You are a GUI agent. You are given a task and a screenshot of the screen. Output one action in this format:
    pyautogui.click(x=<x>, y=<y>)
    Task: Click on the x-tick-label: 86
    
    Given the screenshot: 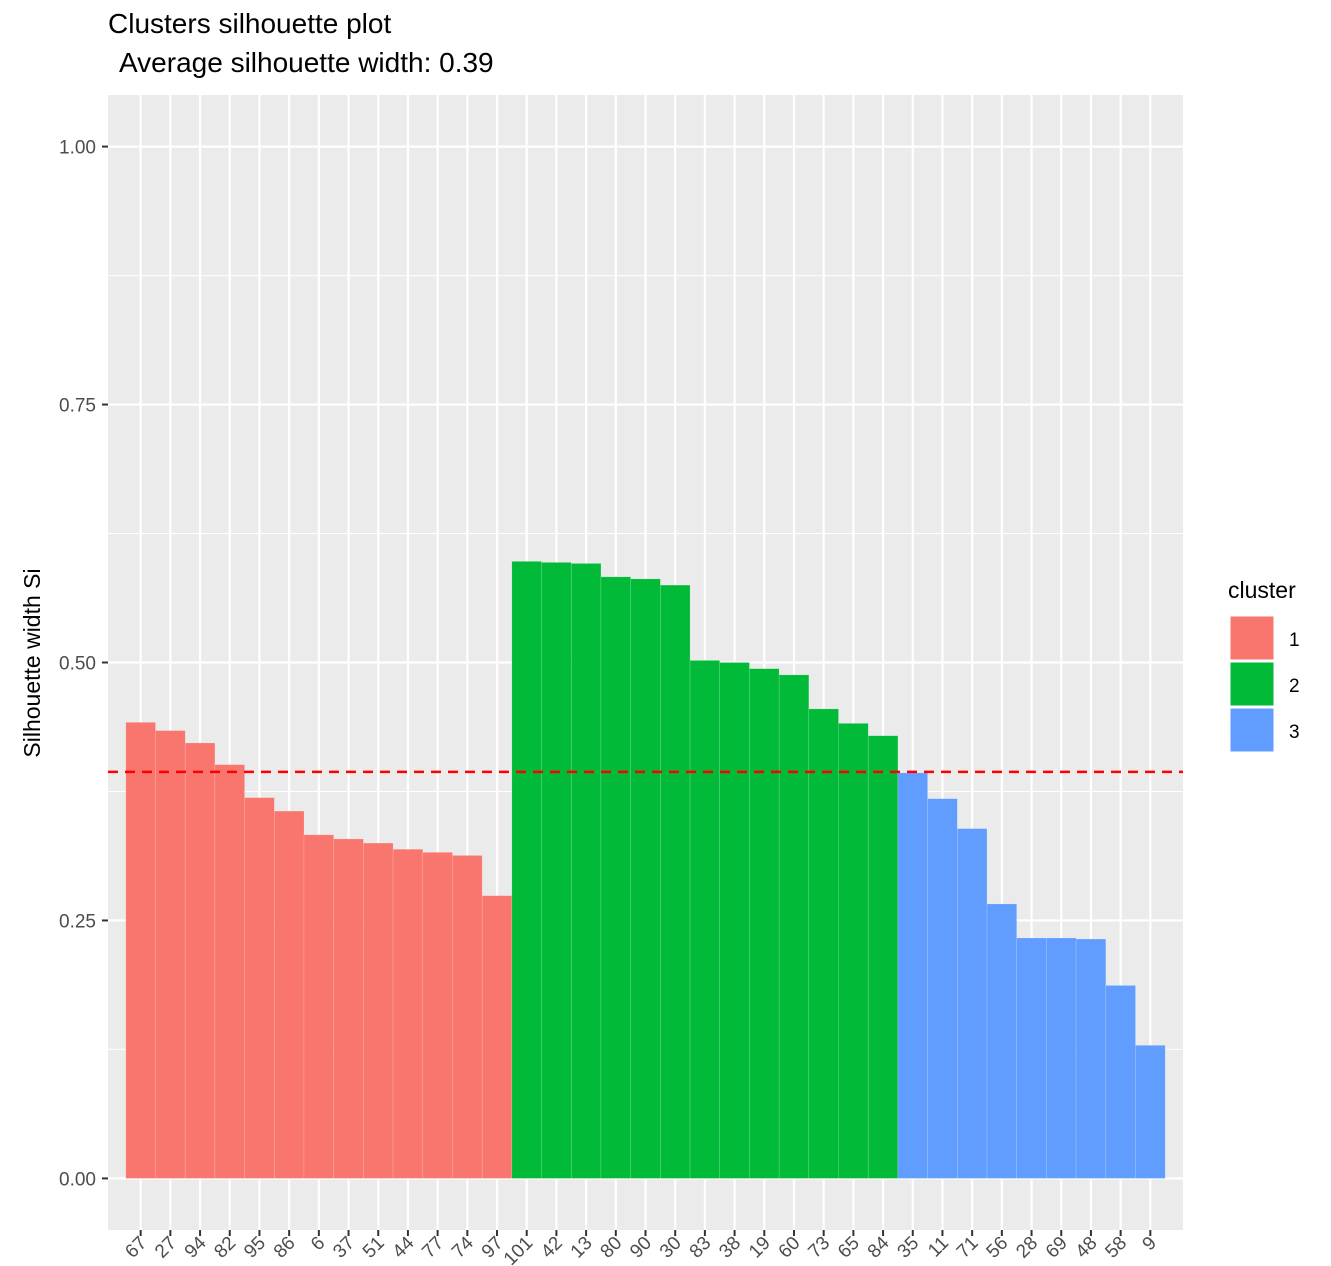 What is the action you would take?
    pyautogui.click(x=285, y=1248)
    